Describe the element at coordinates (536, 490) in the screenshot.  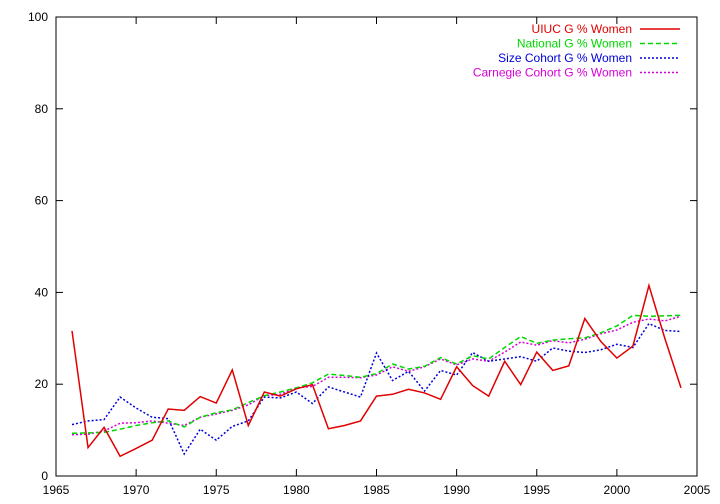
I see `x-tick-label: 1995` at that location.